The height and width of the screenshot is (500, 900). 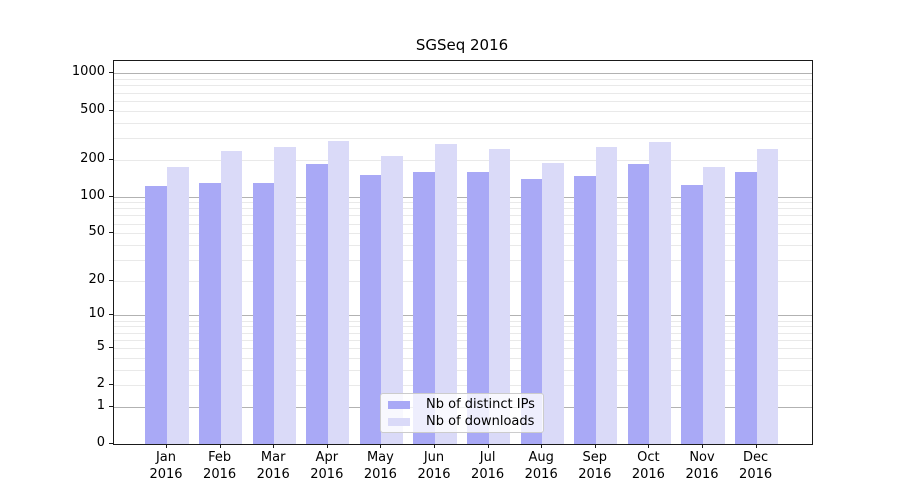 I want to click on bar-nb-of-distinct-ips-may, so click(x=370, y=309).